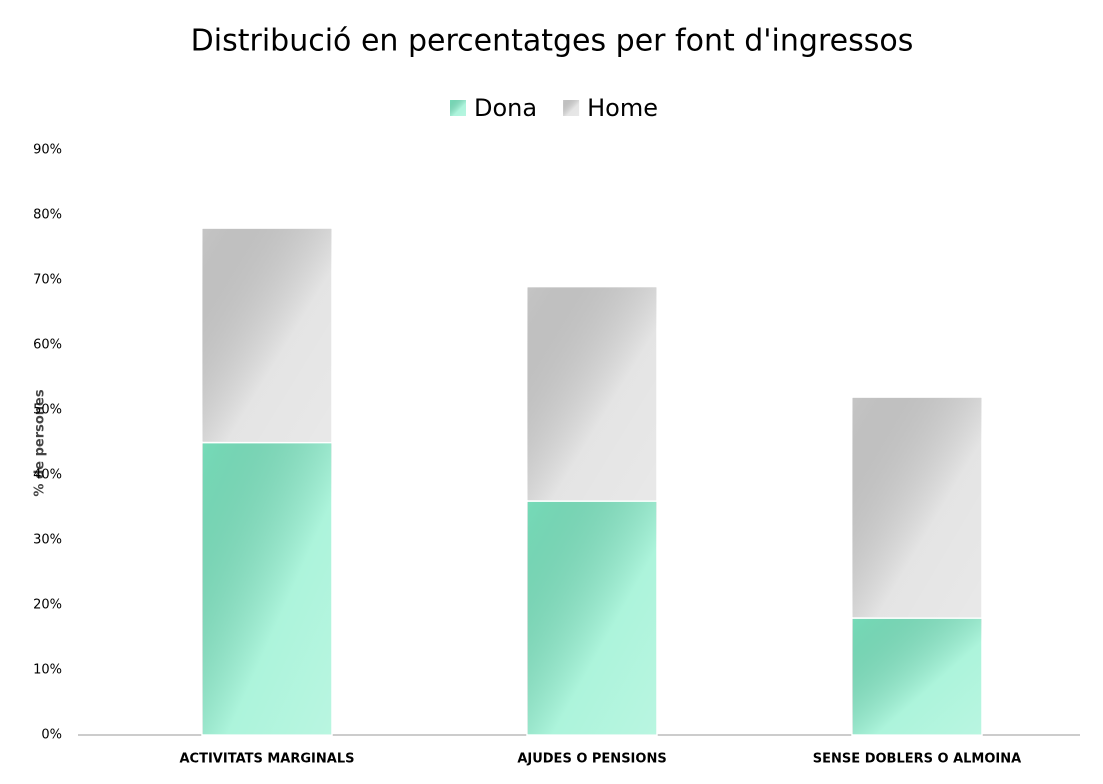 Image resolution: width=1103 pixels, height=784 pixels. I want to click on y-tick-label: 0%, so click(51, 735).